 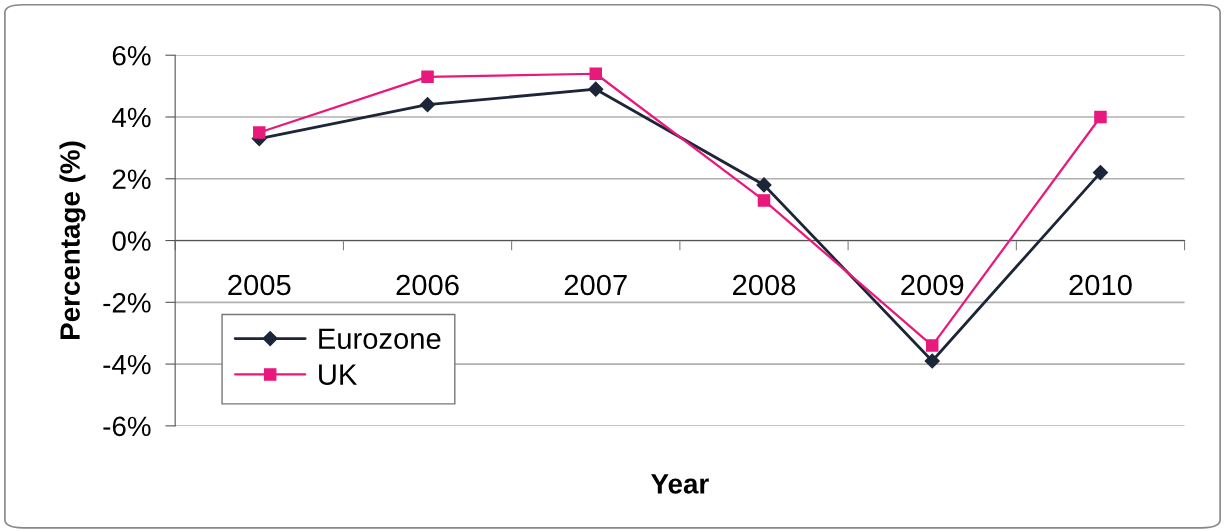 I want to click on x-tick-label: 2009, so click(x=932, y=285).